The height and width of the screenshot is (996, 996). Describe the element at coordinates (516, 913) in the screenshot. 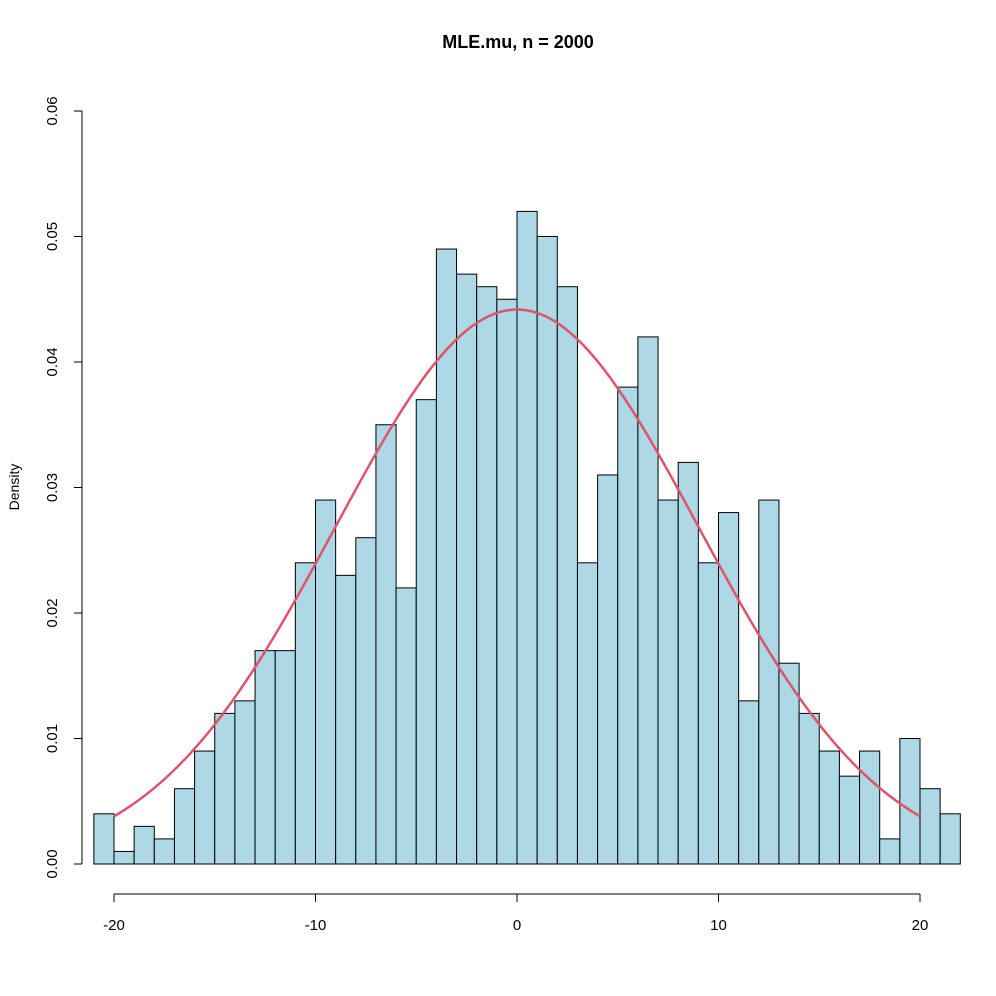

I see `x-axis: -20 -10 0 10 20` at that location.